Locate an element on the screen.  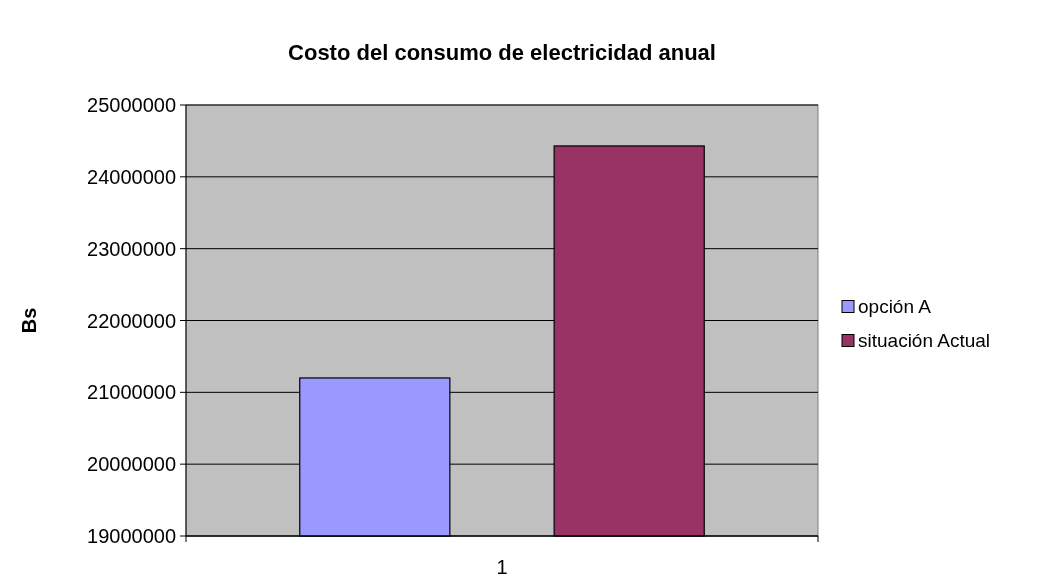
y-tick-label: 23000000 is located at coordinates (131, 248).